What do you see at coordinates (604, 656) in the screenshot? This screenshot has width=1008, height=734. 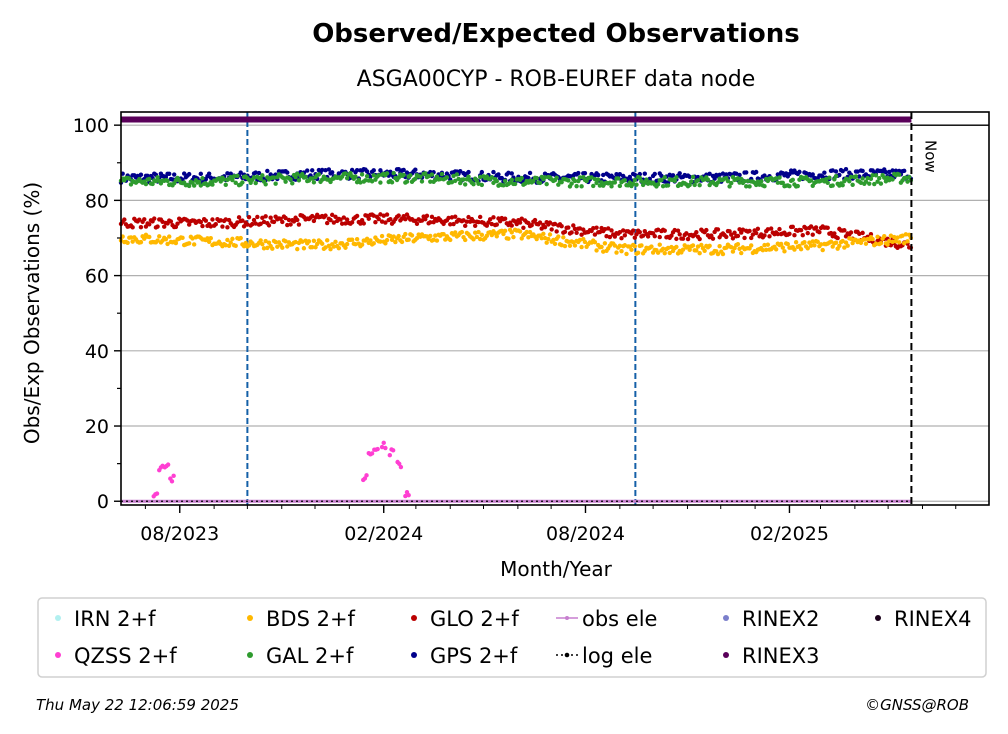 I see `legend-entry: log ele` at bounding box center [604, 656].